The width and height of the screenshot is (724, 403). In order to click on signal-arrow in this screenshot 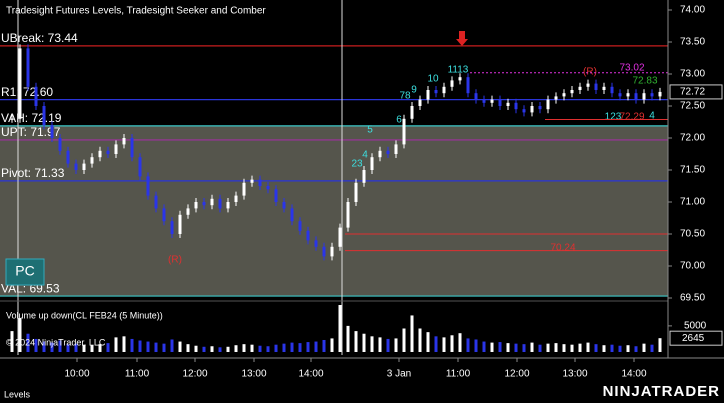, I will do `click(462, 38)`.